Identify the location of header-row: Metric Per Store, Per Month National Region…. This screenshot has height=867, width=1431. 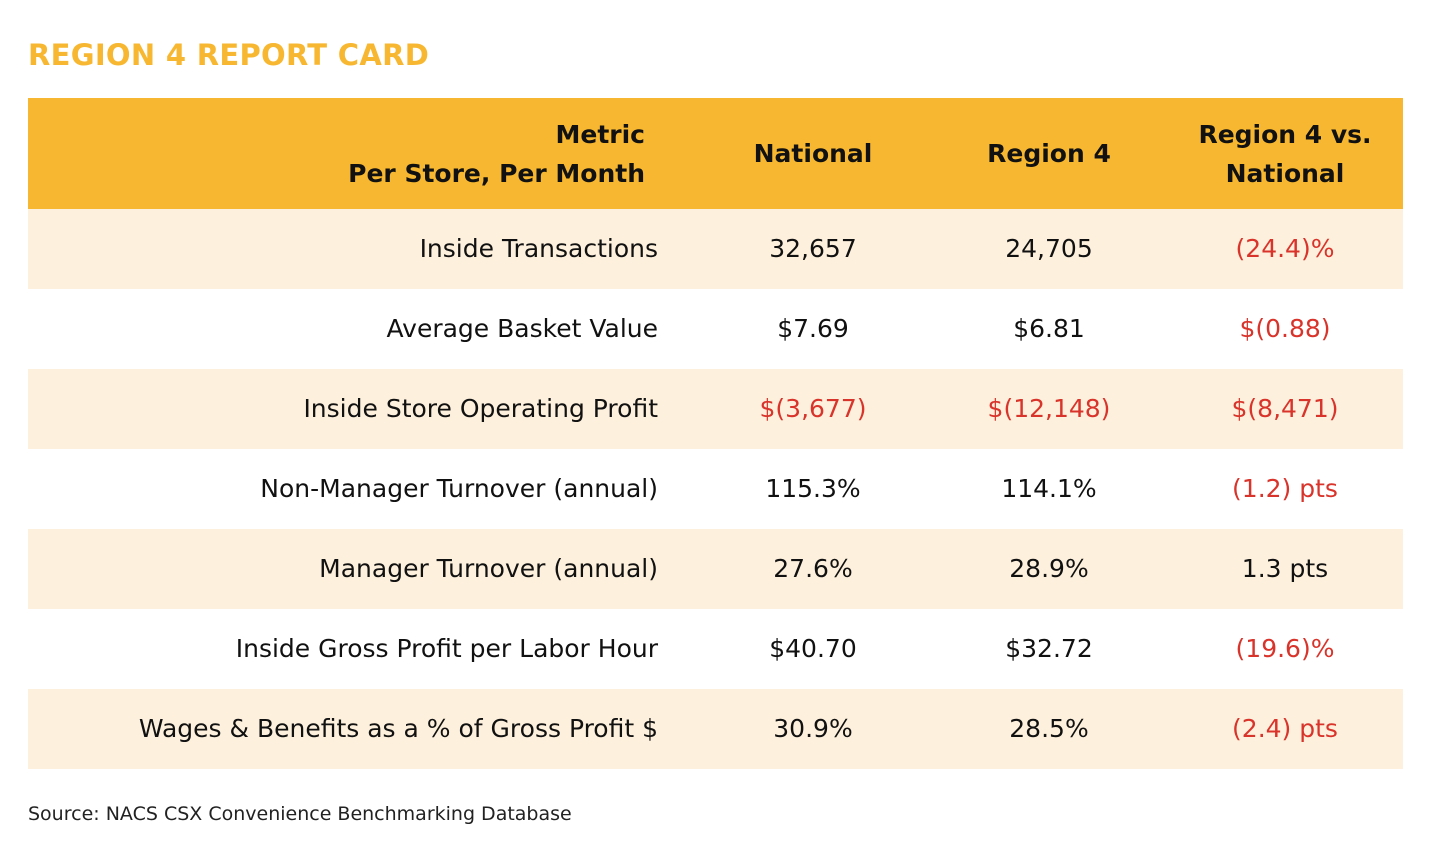
(715, 153).